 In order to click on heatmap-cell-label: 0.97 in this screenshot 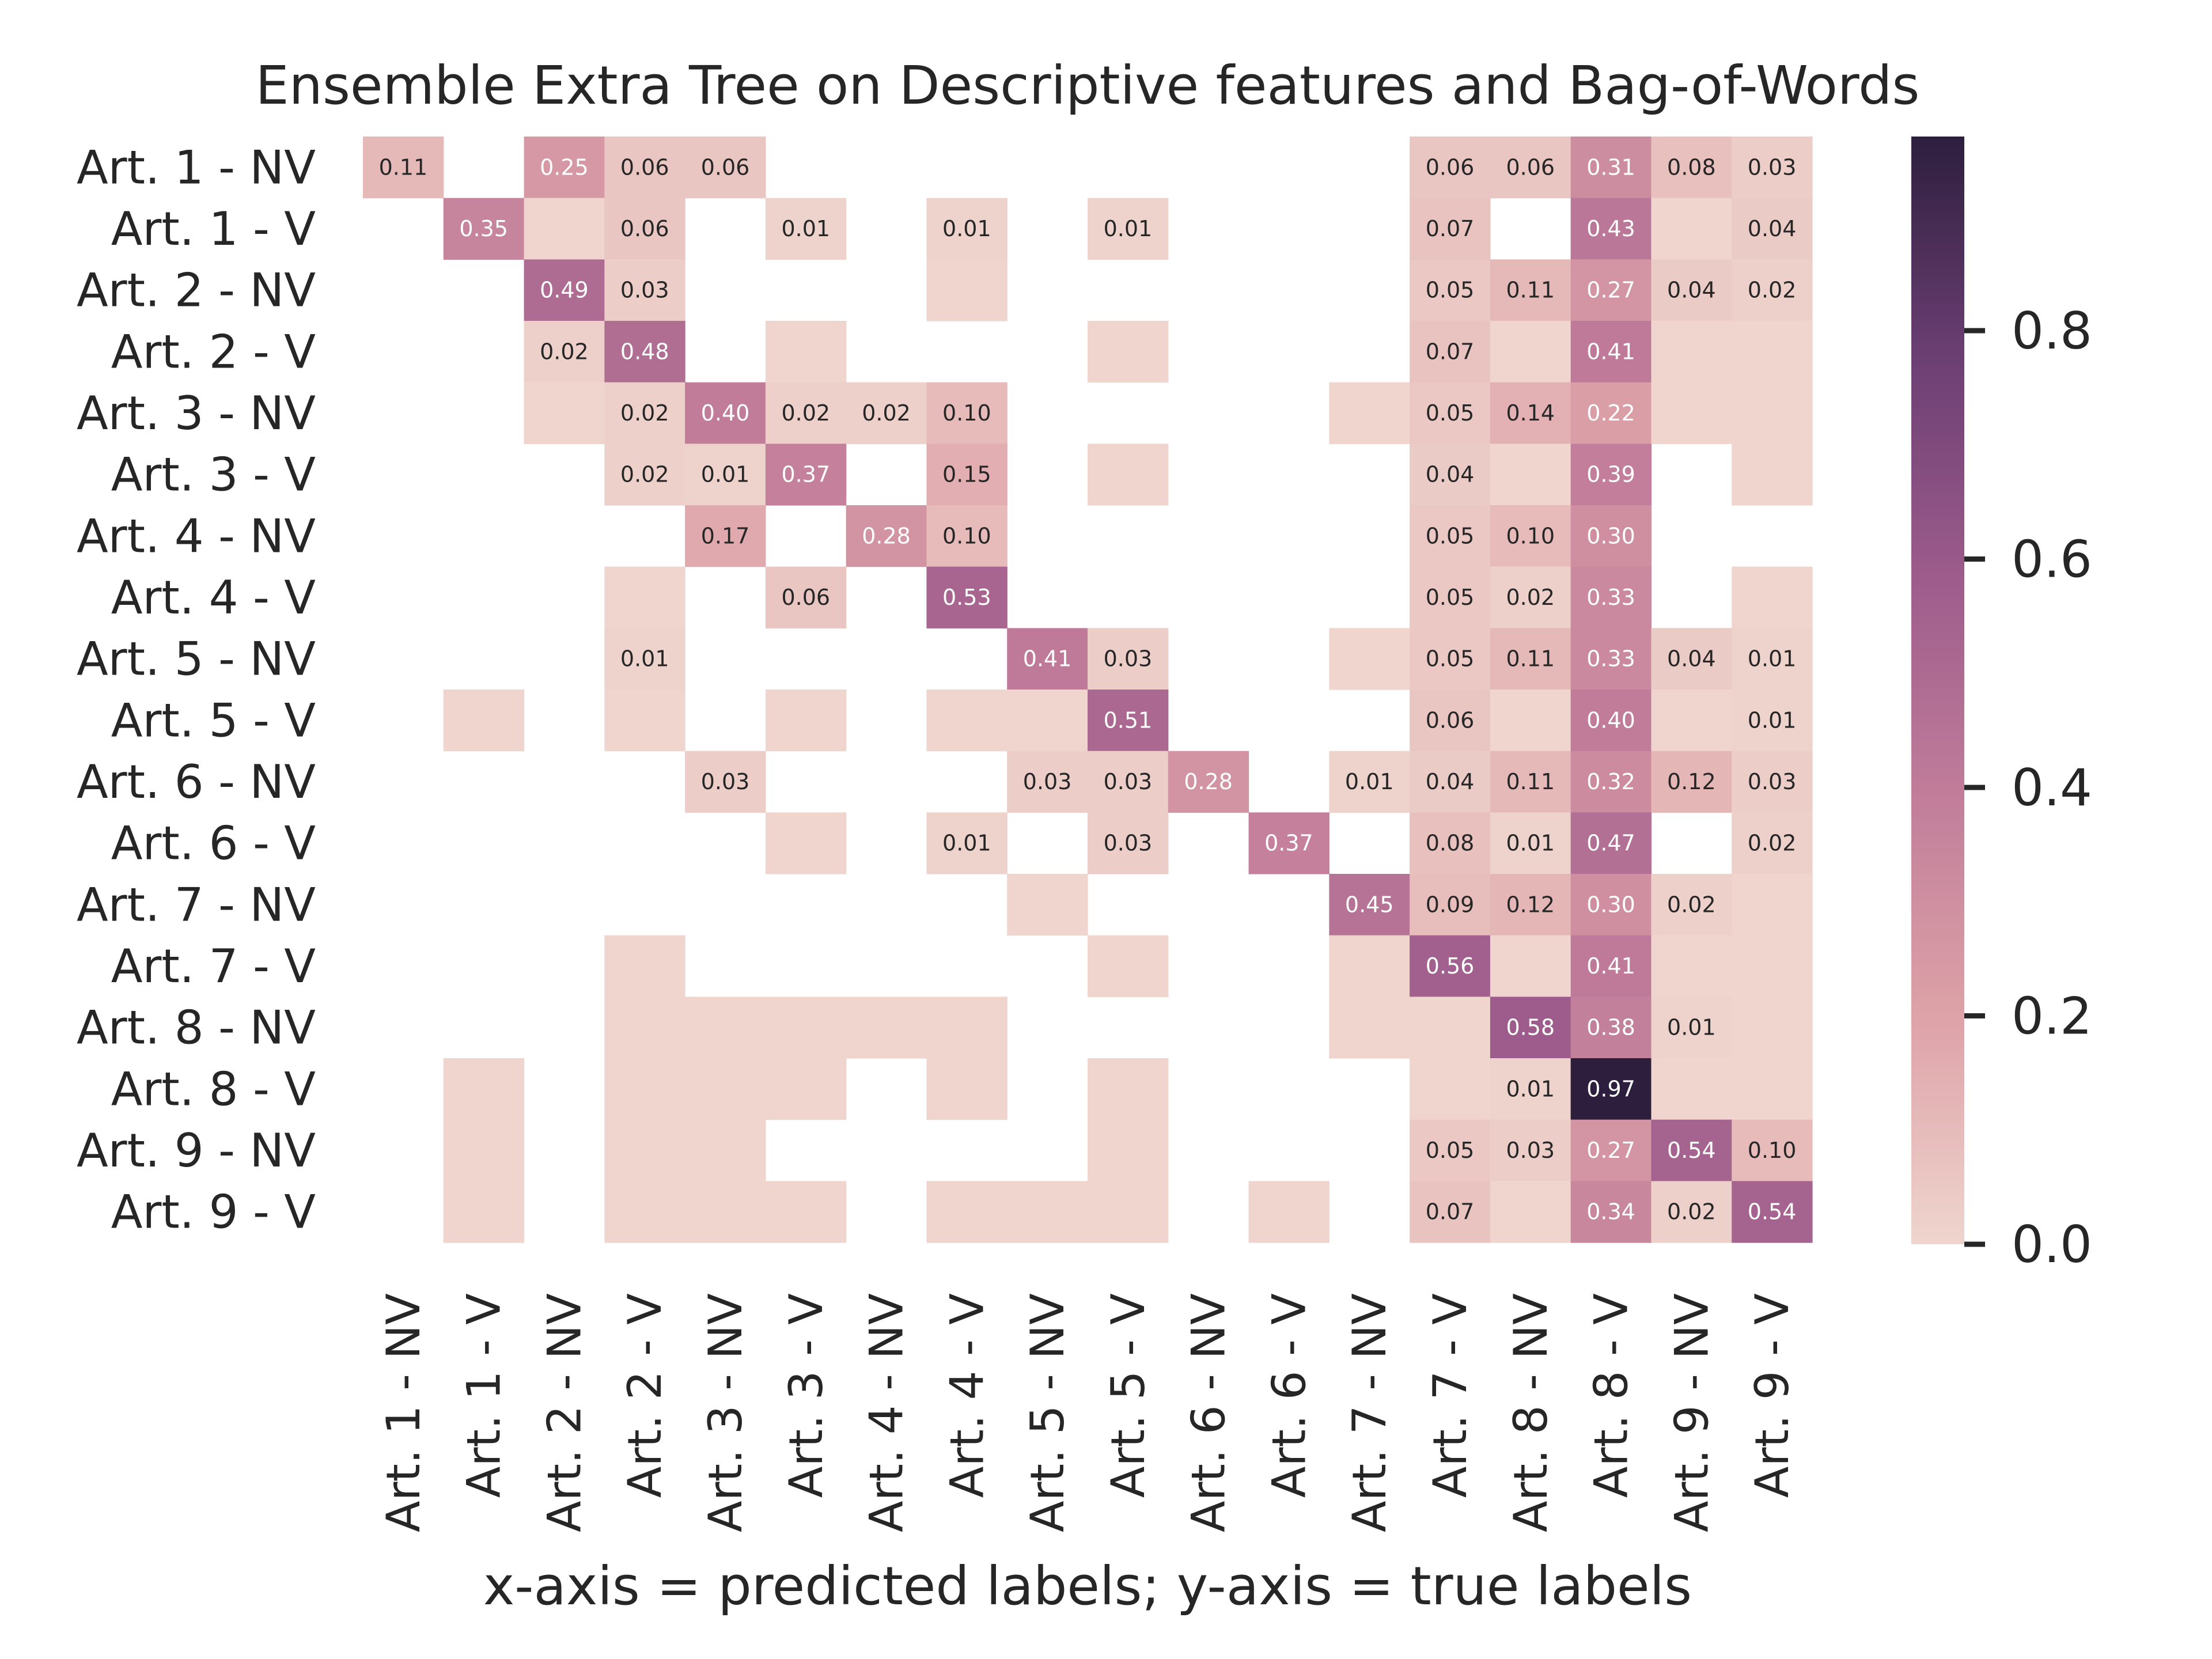, I will do `click(1610, 1088)`.